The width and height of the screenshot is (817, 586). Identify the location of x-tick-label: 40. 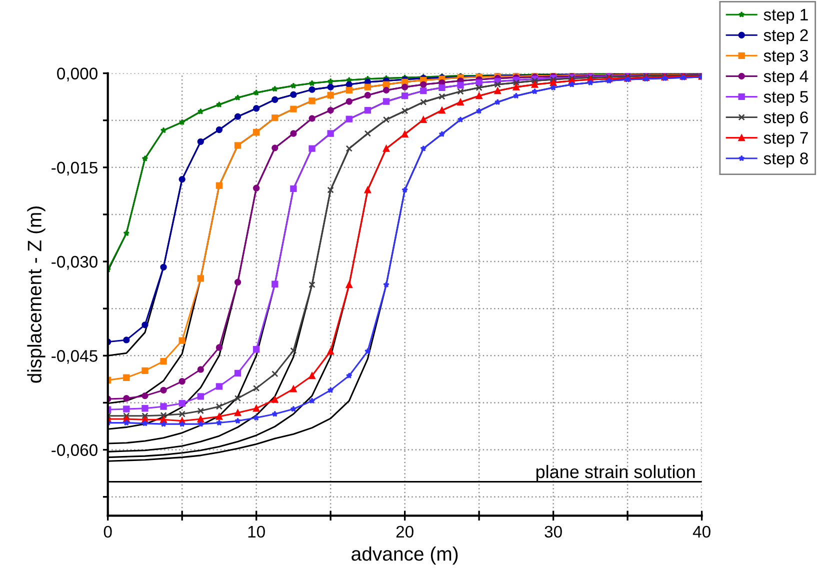
(701, 532).